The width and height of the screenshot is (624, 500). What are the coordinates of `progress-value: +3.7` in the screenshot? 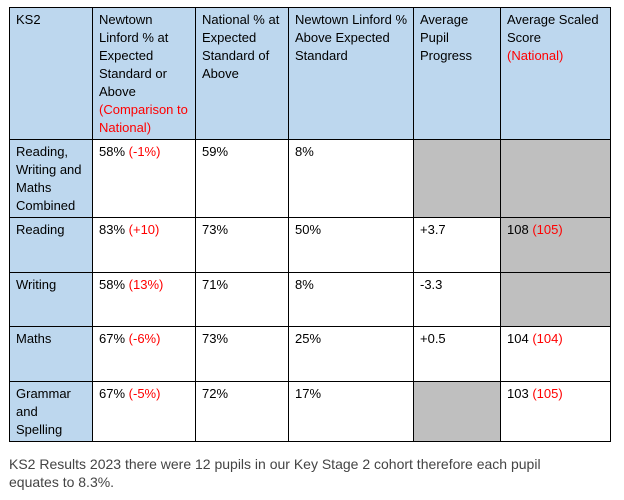 It's located at (433, 229).